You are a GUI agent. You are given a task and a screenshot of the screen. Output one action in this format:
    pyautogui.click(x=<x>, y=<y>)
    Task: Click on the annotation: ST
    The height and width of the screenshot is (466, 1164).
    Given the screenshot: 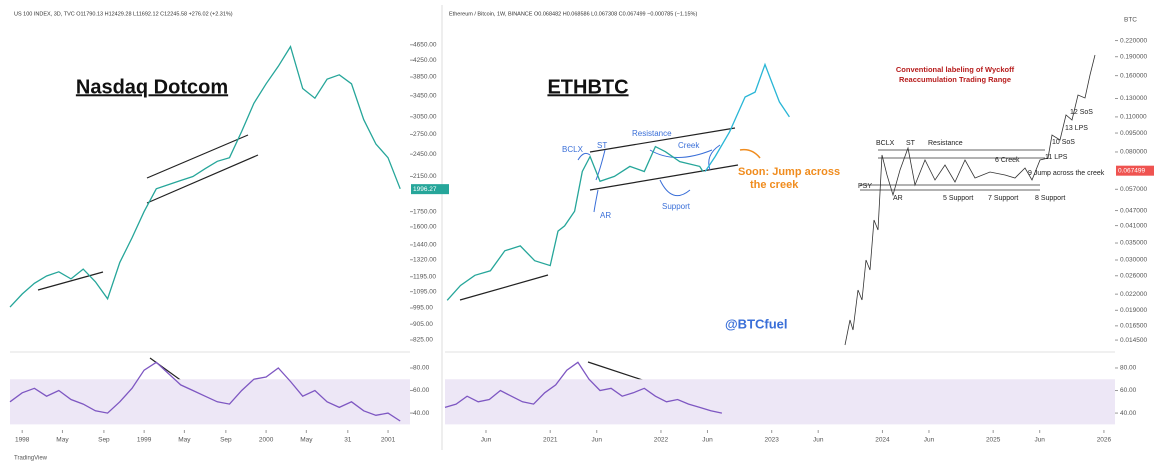 What is the action you would take?
    pyautogui.click(x=602, y=145)
    